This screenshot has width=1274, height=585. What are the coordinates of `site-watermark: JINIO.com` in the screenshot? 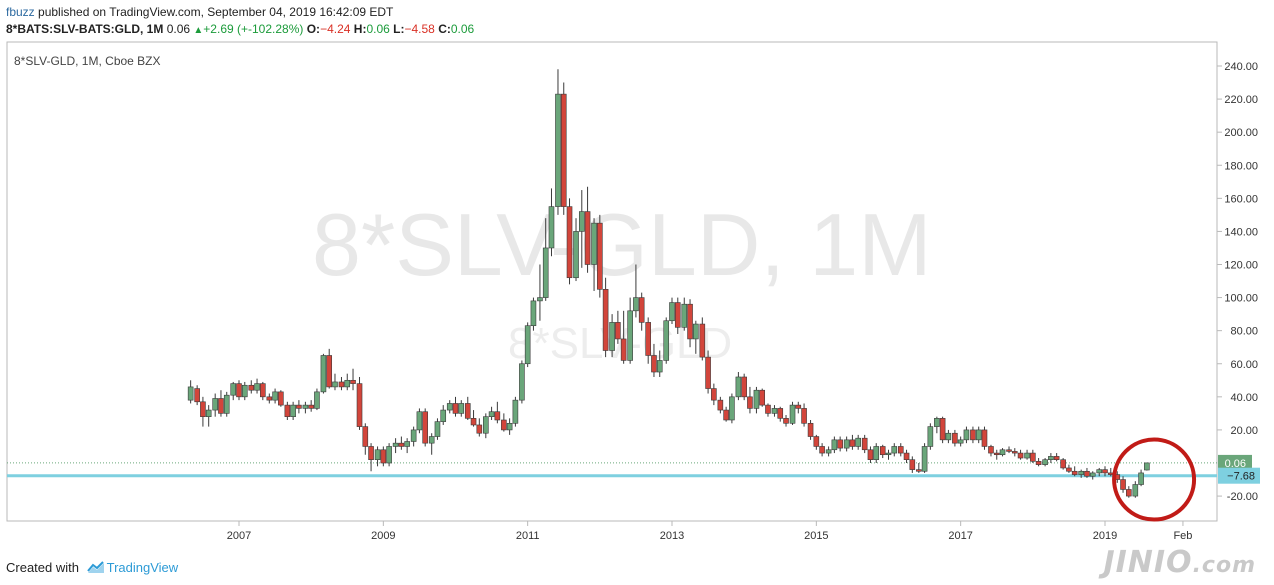 It's located at (1179, 562).